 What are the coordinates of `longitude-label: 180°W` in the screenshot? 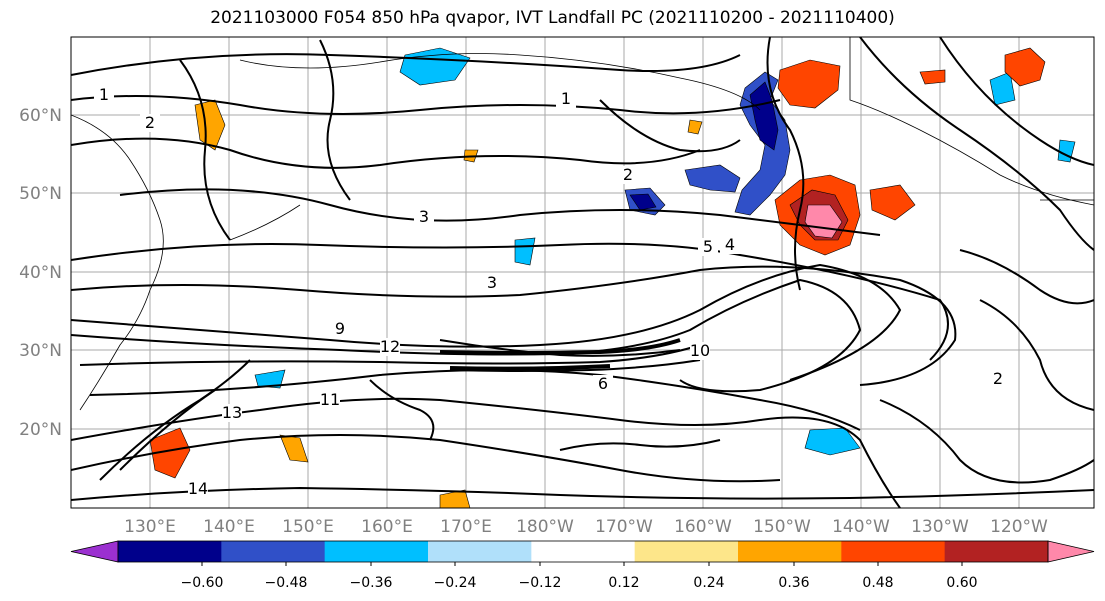 It's located at (545, 527).